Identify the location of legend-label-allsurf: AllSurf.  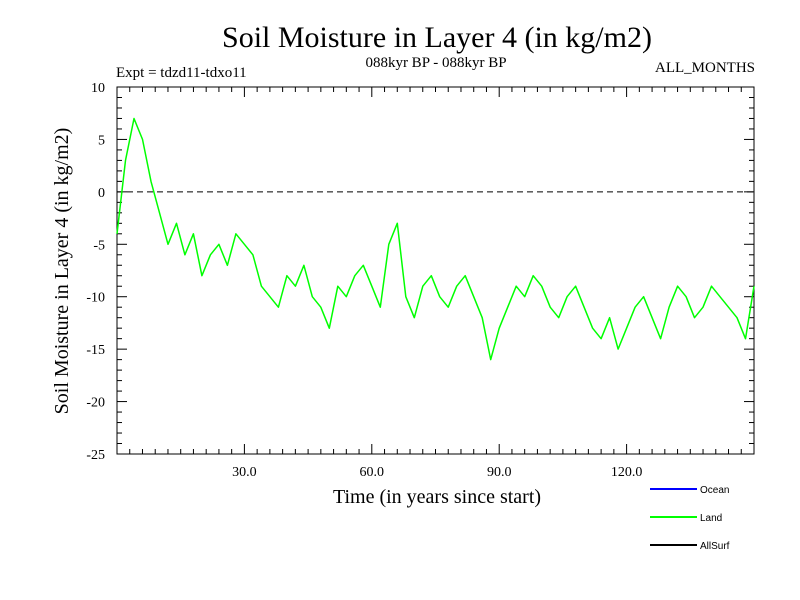
(715, 546).